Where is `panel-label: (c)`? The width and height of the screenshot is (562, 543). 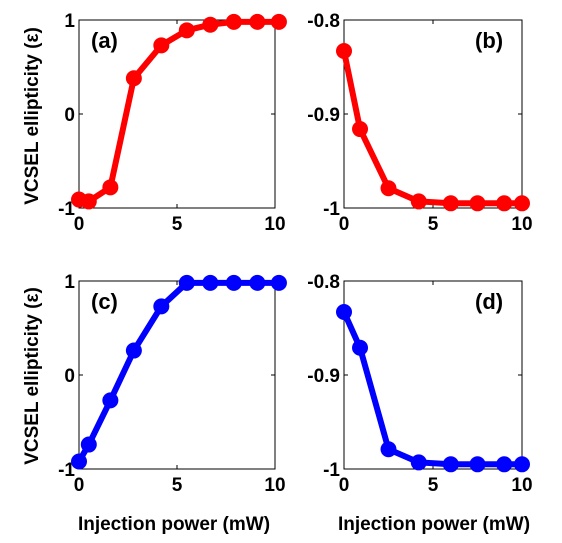
panel-label: (c) is located at coordinates (104, 301).